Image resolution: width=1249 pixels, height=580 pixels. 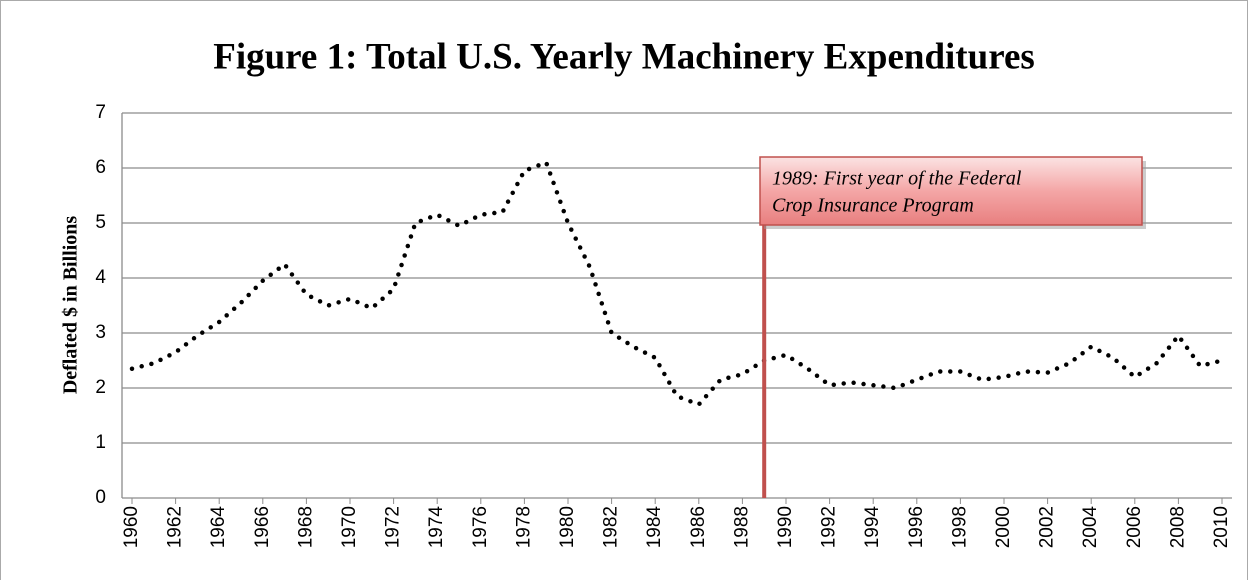 I want to click on y-tick-label: 5, so click(x=100, y=222).